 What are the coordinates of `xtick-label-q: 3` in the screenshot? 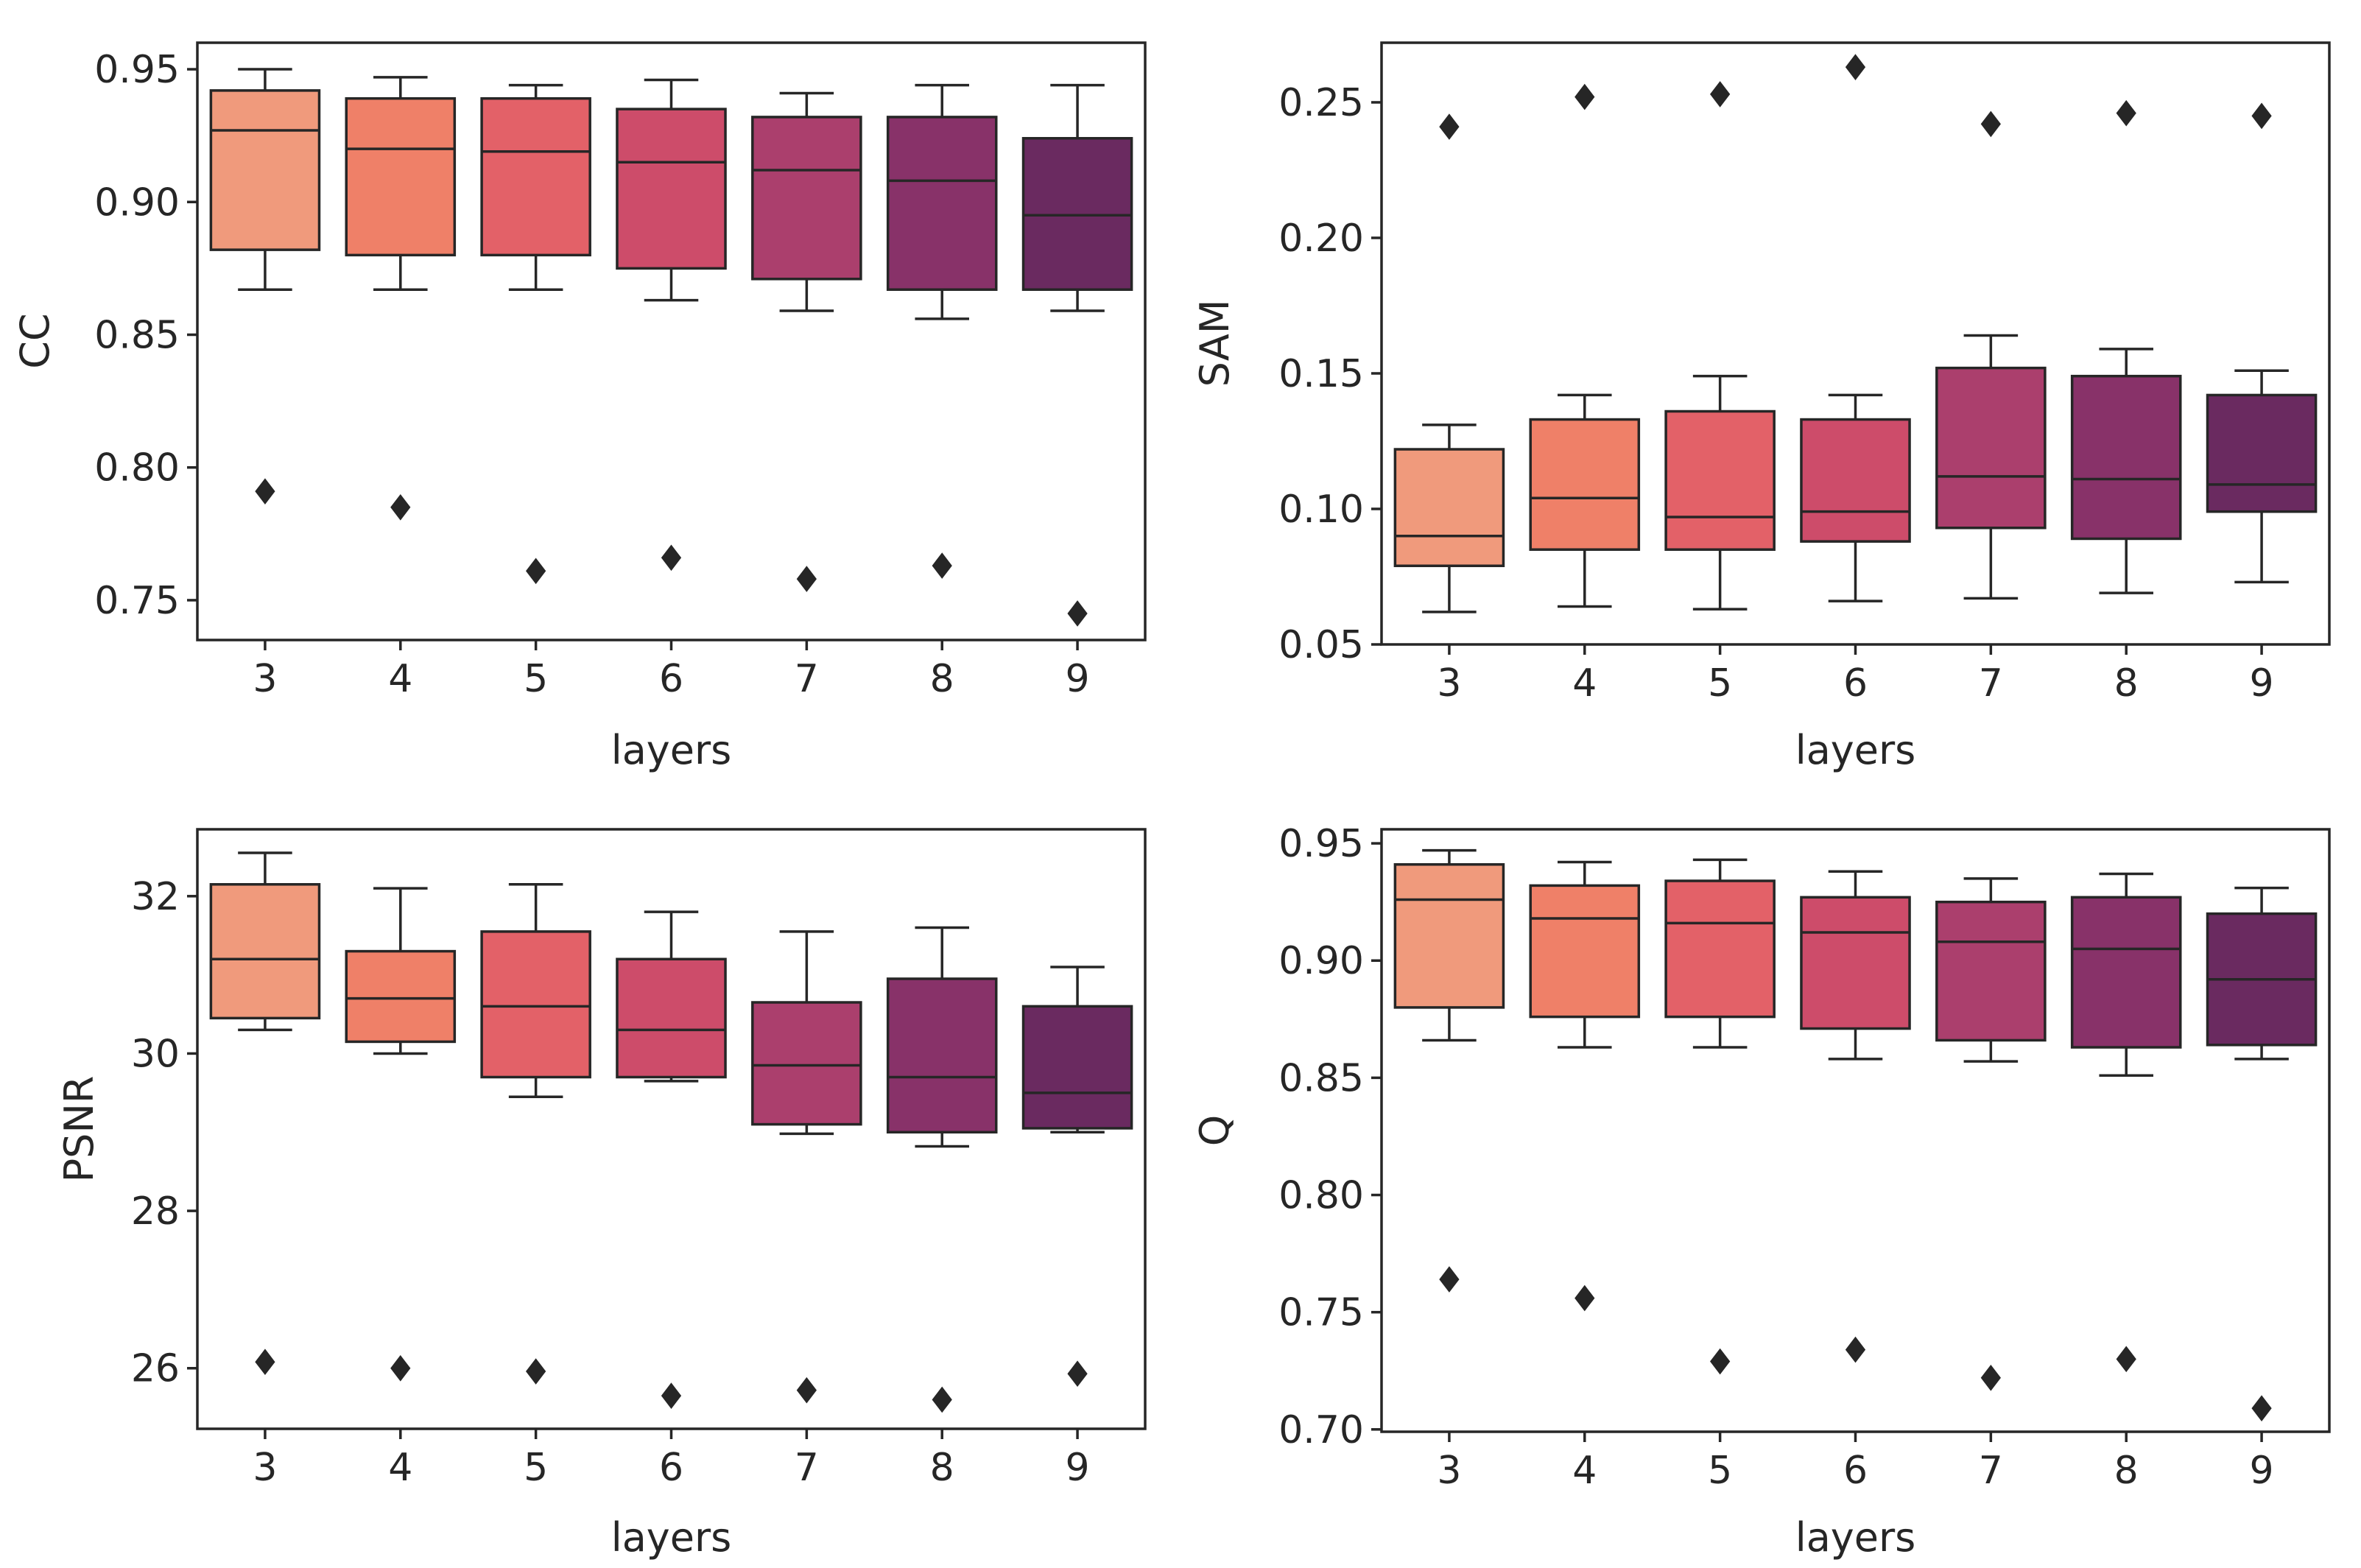 It's located at (1449, 1471).